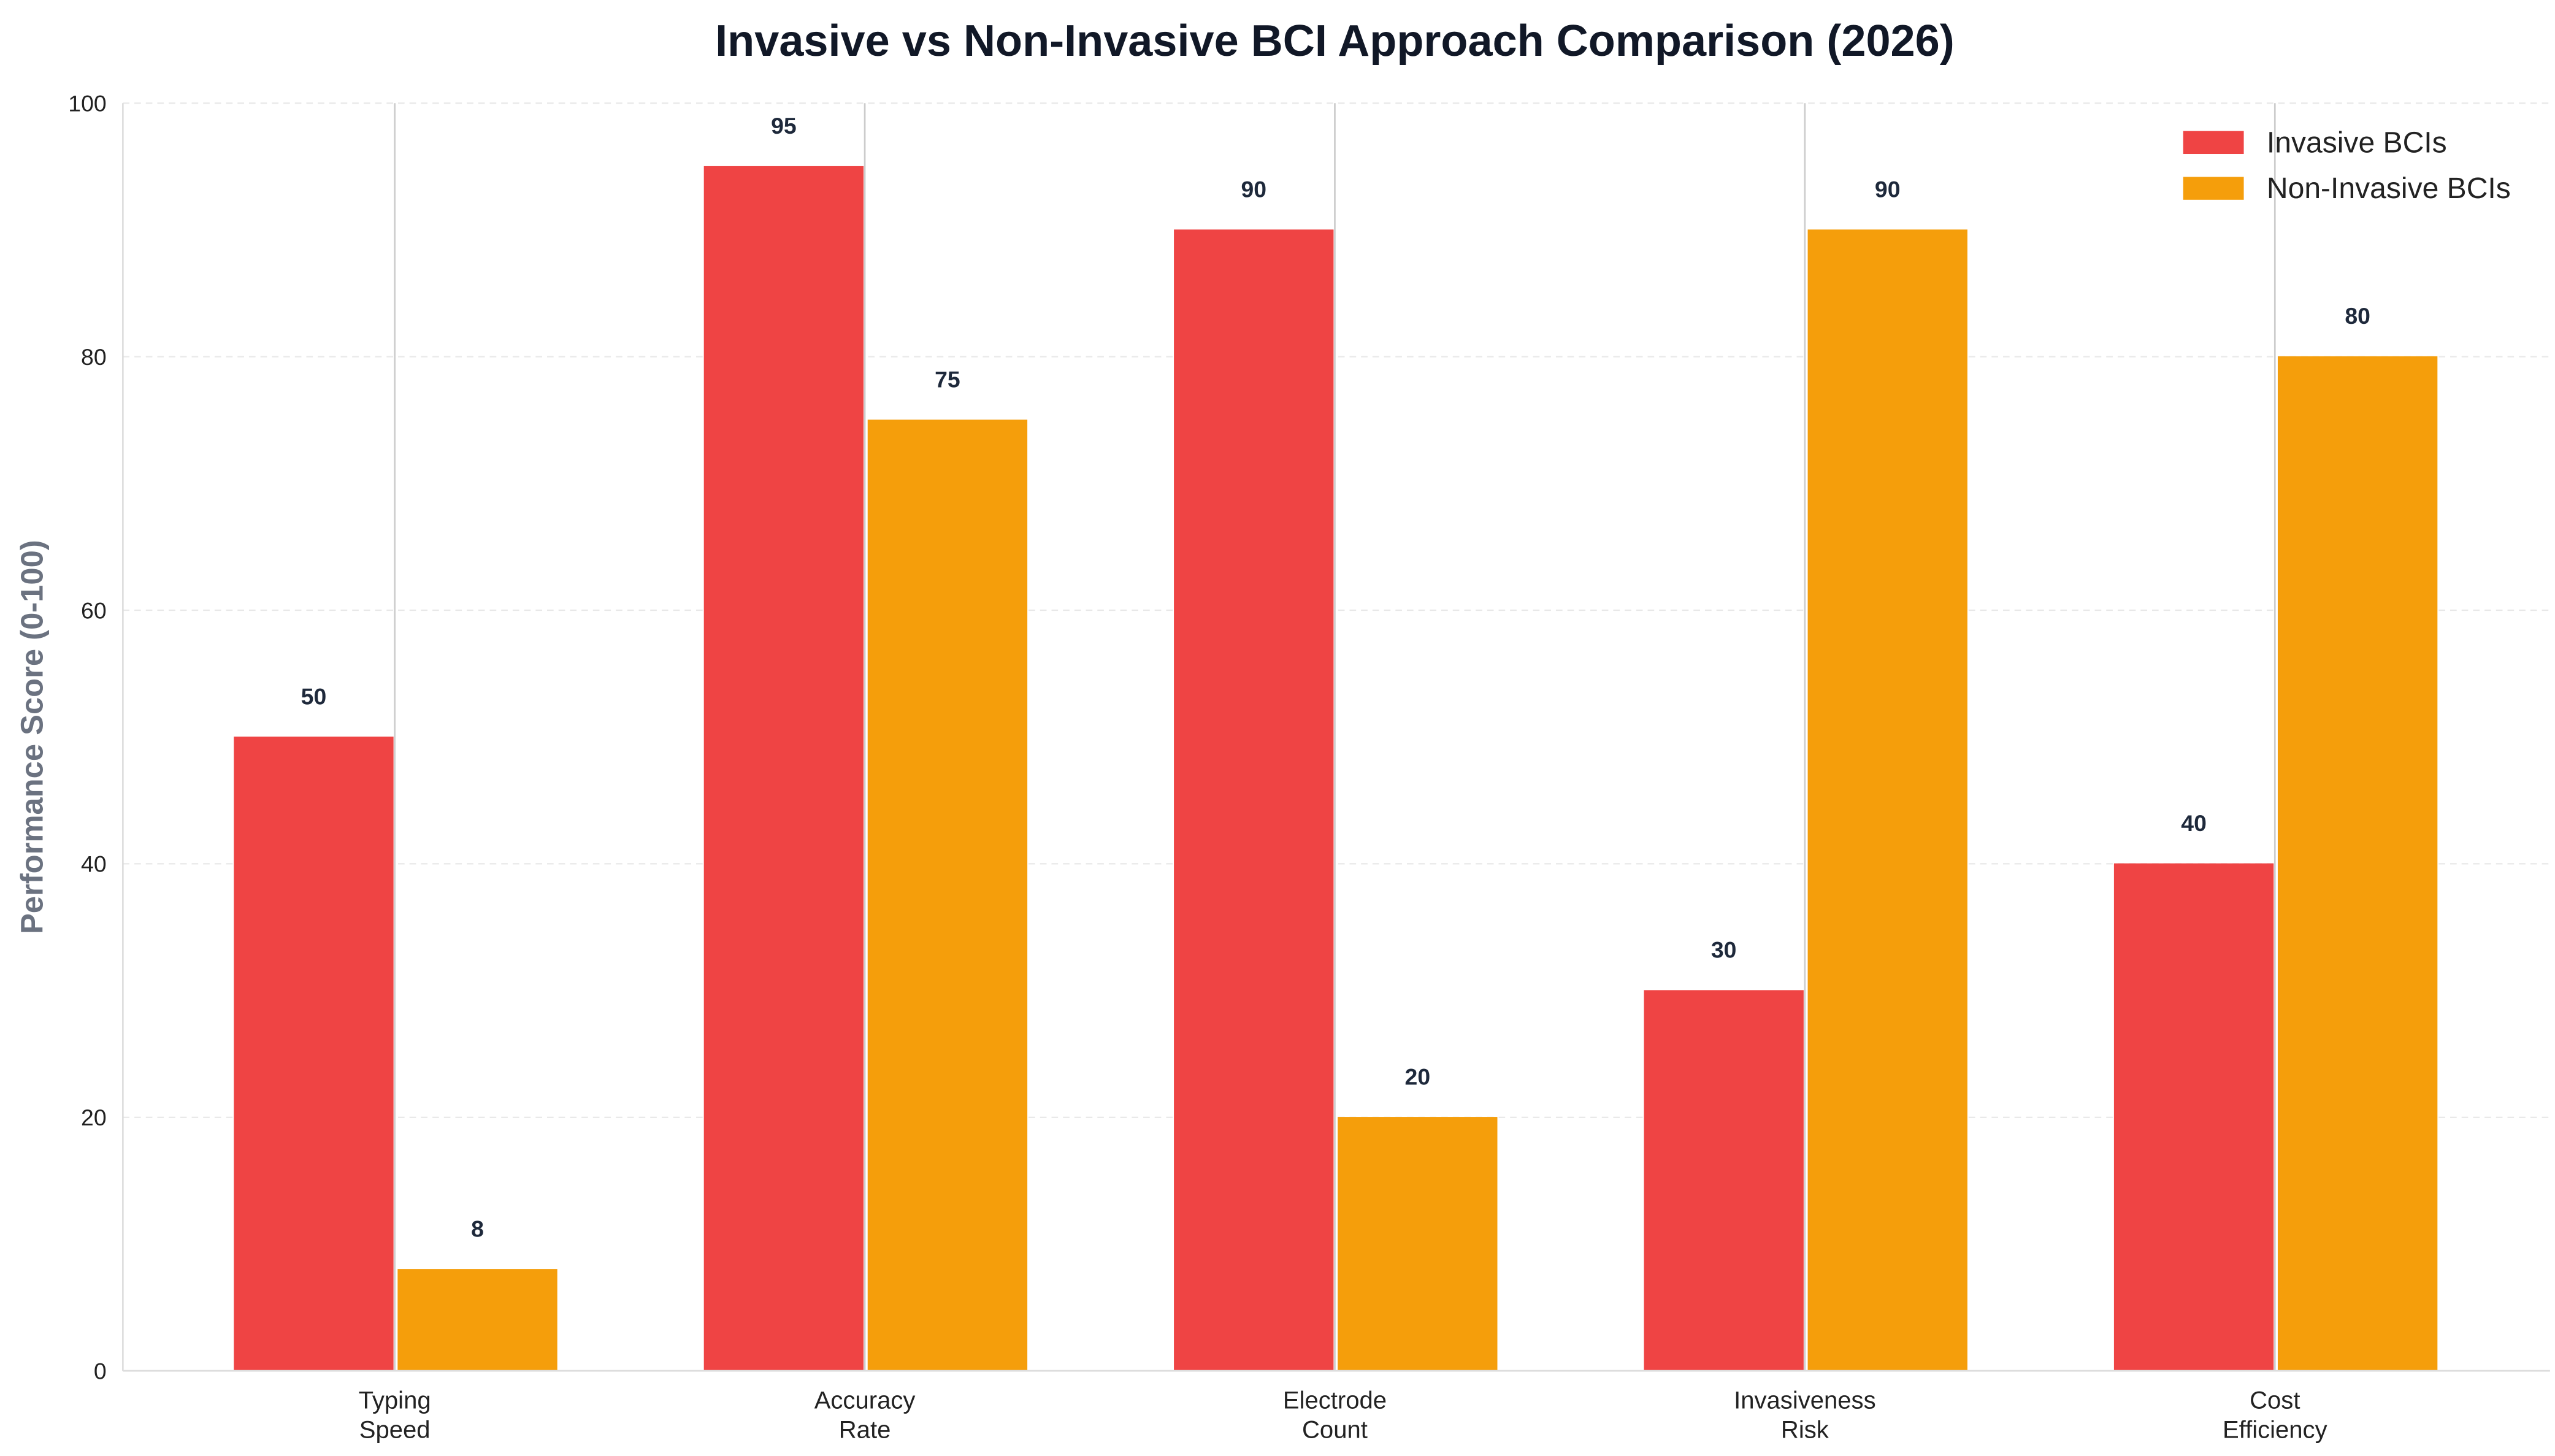  Describe the element at coordinates (94, 1117) in the screenshot. I see `y-tick-label: 20` at that location.